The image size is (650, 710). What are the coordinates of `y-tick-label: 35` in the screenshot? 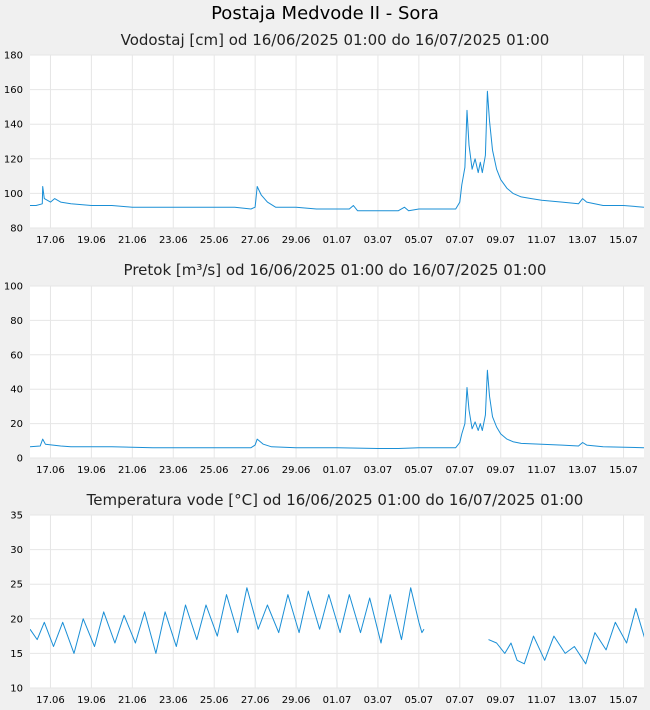 It's located at (16, 516).